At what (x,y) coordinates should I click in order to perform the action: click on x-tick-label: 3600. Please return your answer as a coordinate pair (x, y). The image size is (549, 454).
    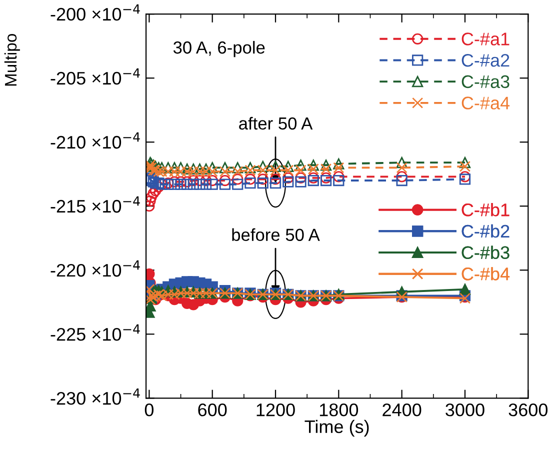
    Looking at the image, I should click on (528, 409).